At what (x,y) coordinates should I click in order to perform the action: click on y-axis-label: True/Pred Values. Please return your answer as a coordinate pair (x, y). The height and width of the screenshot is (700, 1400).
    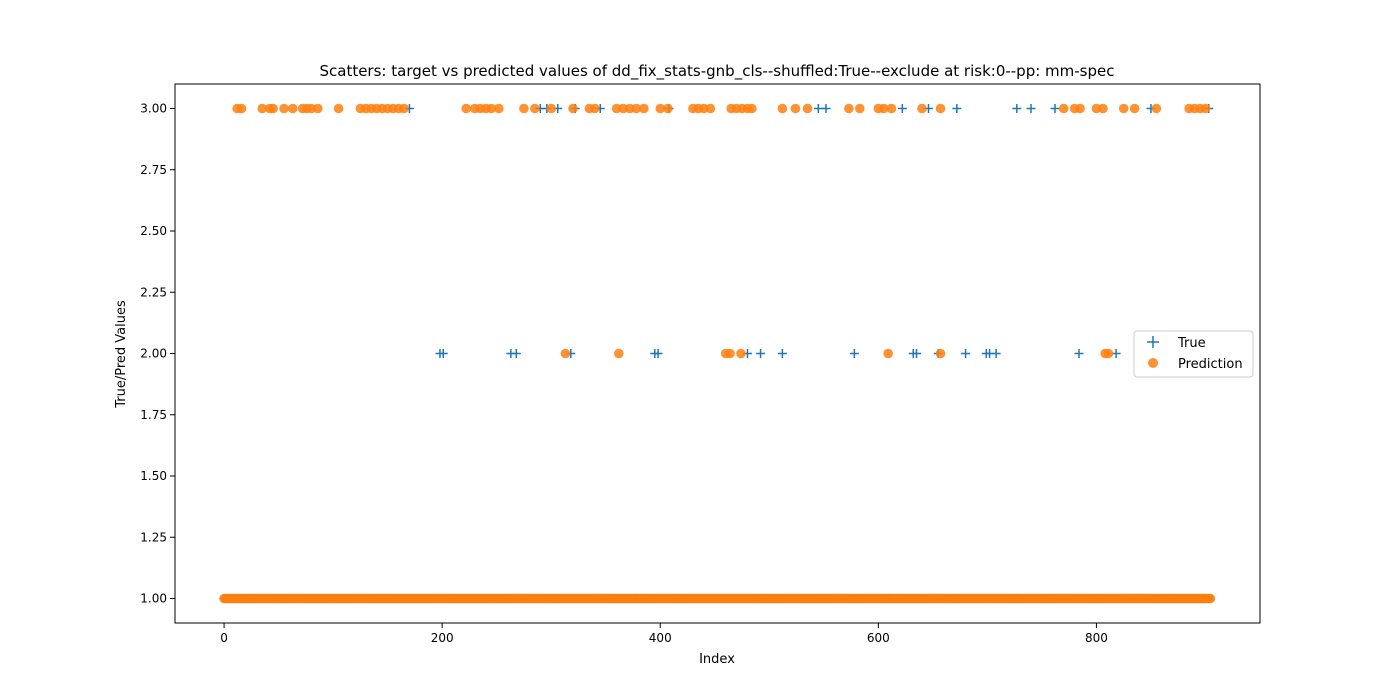
    Looking at the image, I should click on (121, 354).